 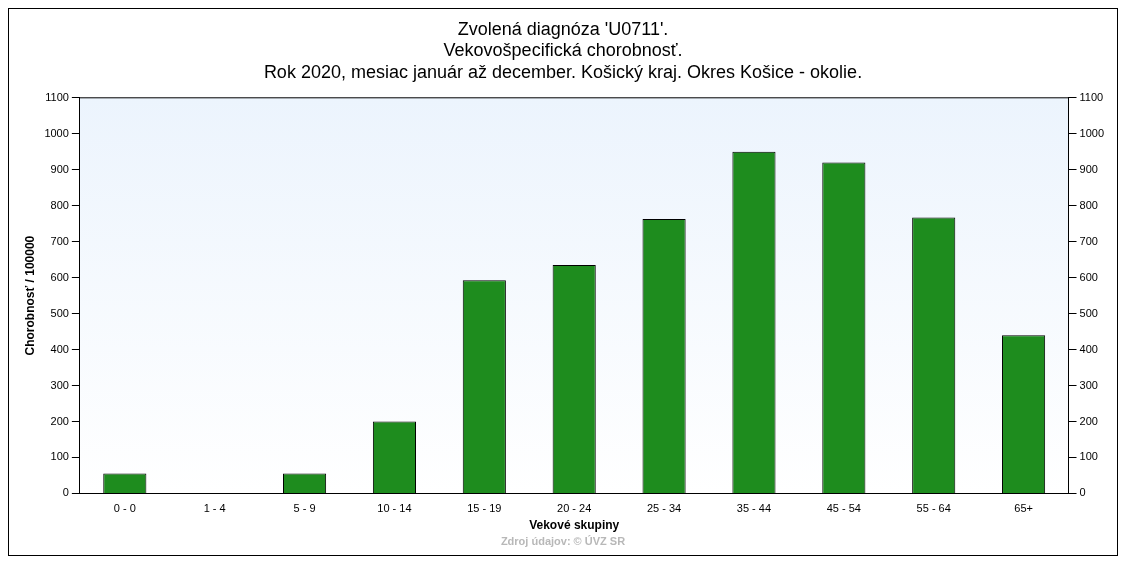 I want to click on y2-tick-label: 700, so click(x=1088, y=240).